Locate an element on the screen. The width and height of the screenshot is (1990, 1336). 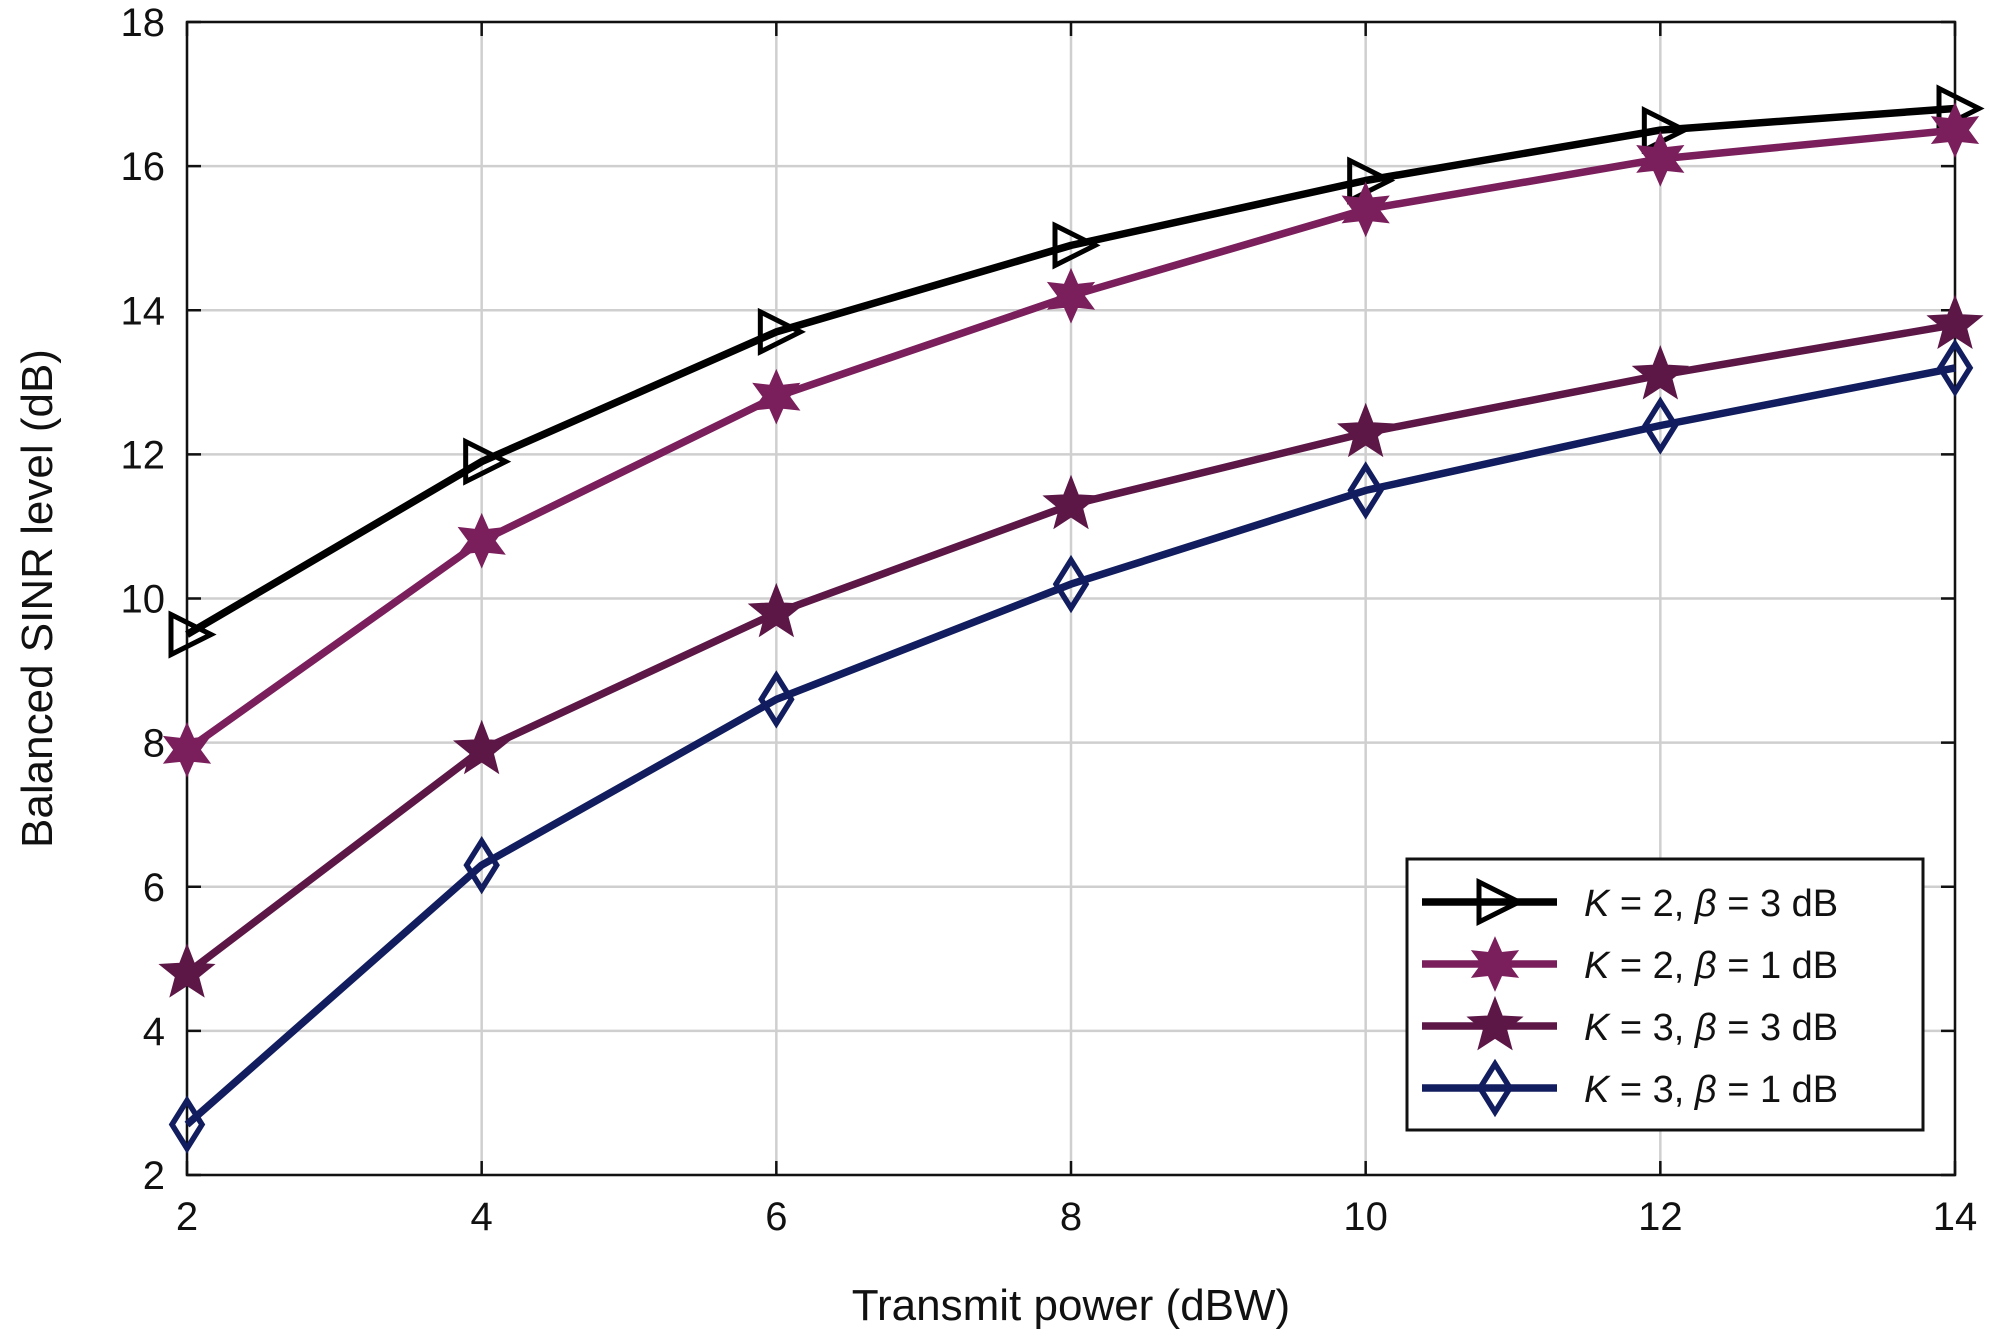
y-tick-label: 14 is located at coordinates (143, 311).